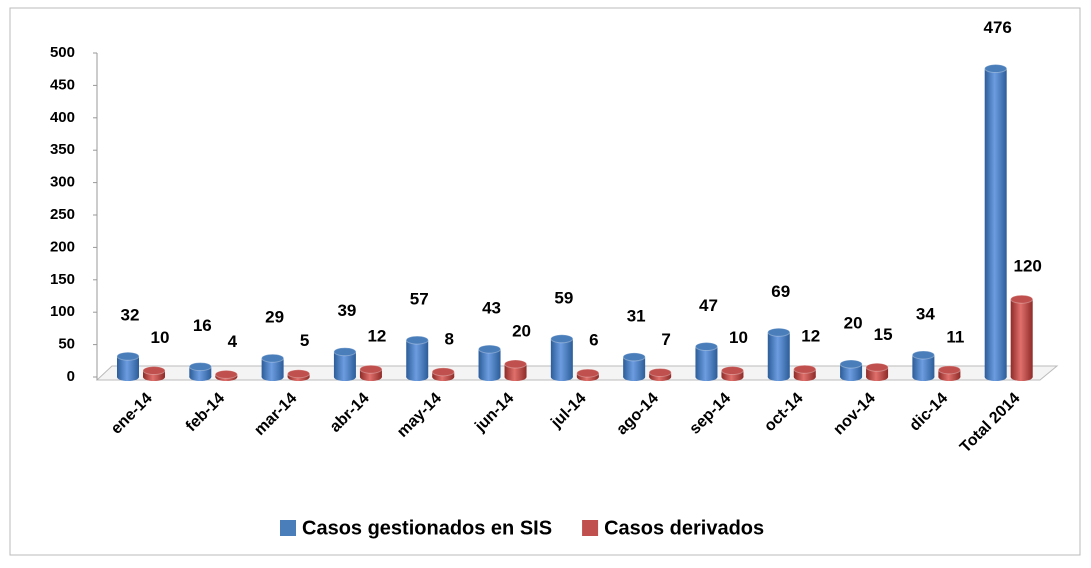  What do you see at coordinates (62, 149) in the screenshot?
I see `y-tick-label: 350` at bounding box center [62, 149].